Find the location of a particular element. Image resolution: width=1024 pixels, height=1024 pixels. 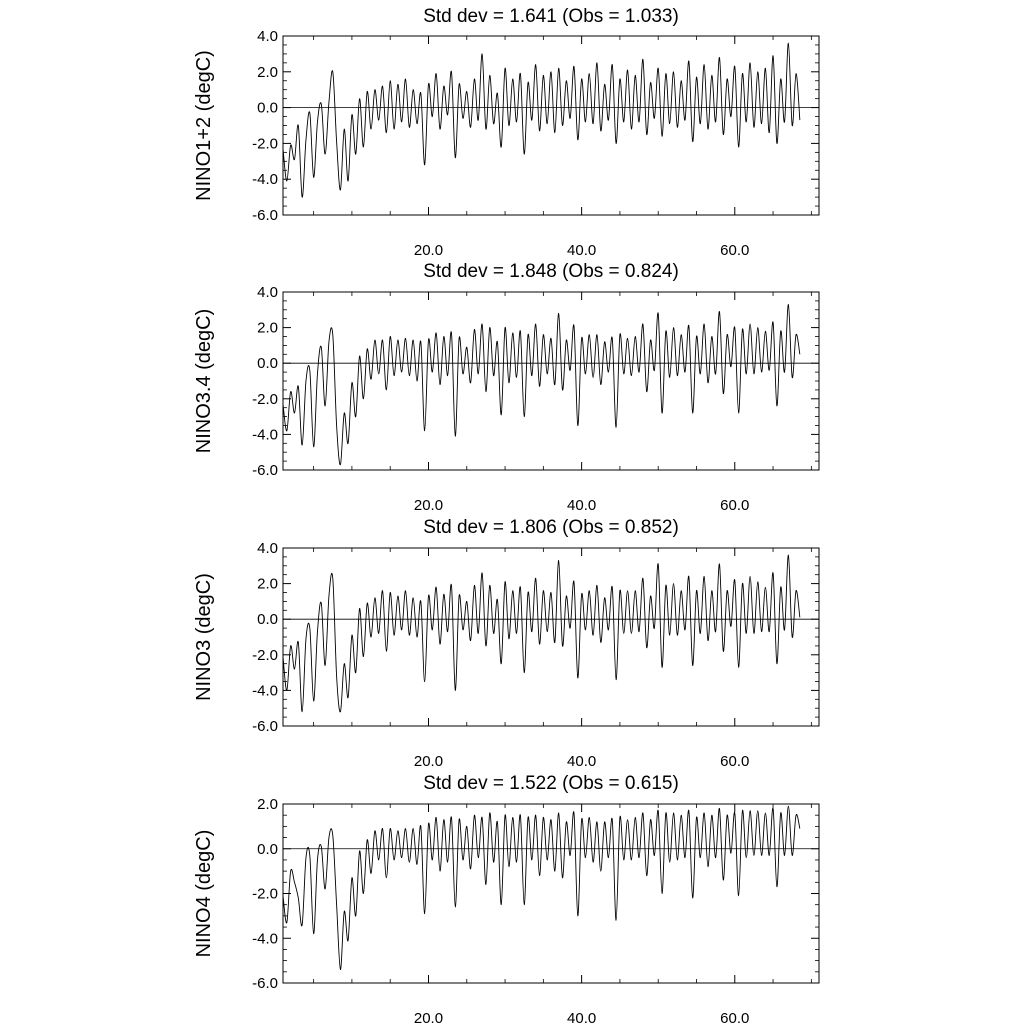

panel-title: Std dev = 1.641 (Obs = 1.033) is located at coordinates (551, 16).